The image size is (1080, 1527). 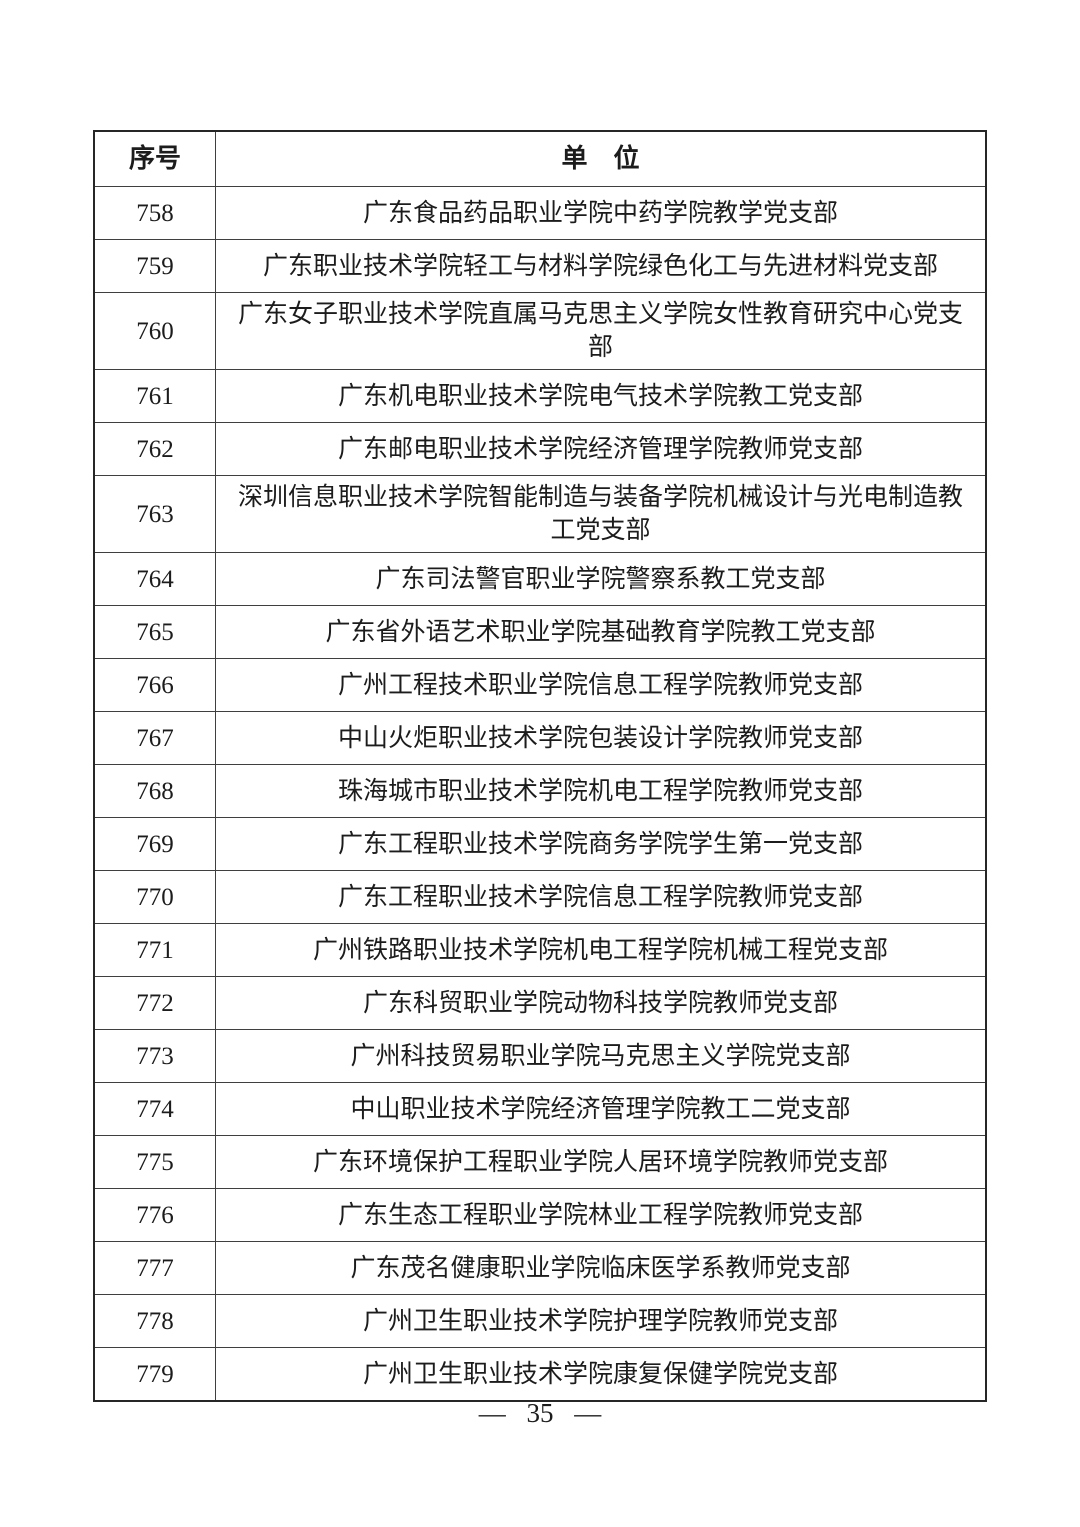 What do you see at coordinates (154, 449) in the screenshot?
I see `serial-number-cell: 762` at bounding box center [154, 449].